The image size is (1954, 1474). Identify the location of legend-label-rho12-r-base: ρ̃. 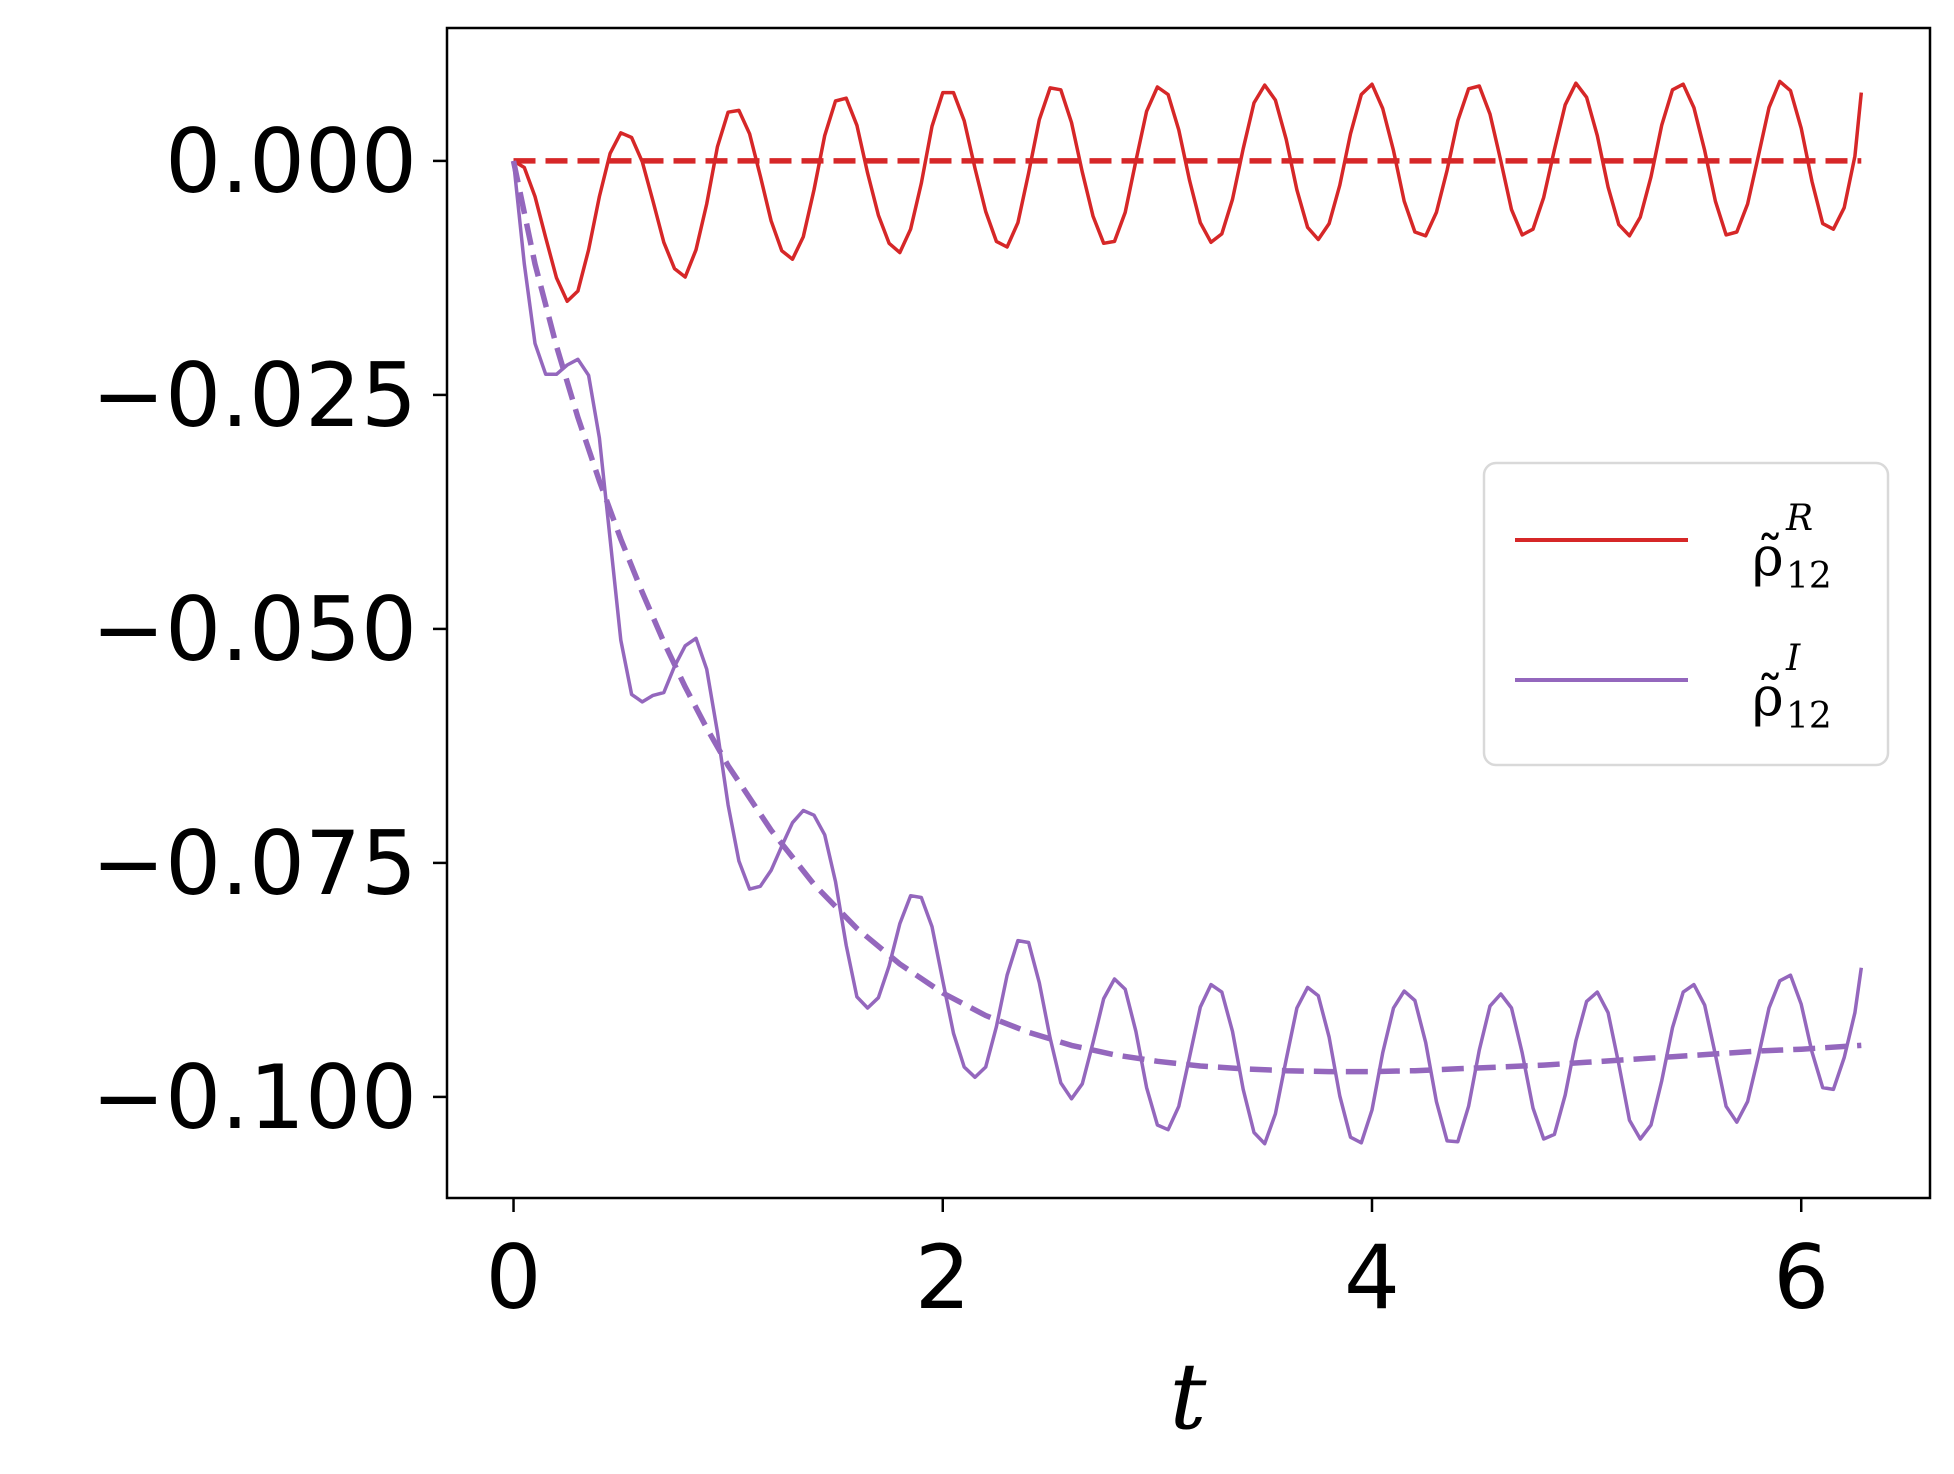
(1768, 556).